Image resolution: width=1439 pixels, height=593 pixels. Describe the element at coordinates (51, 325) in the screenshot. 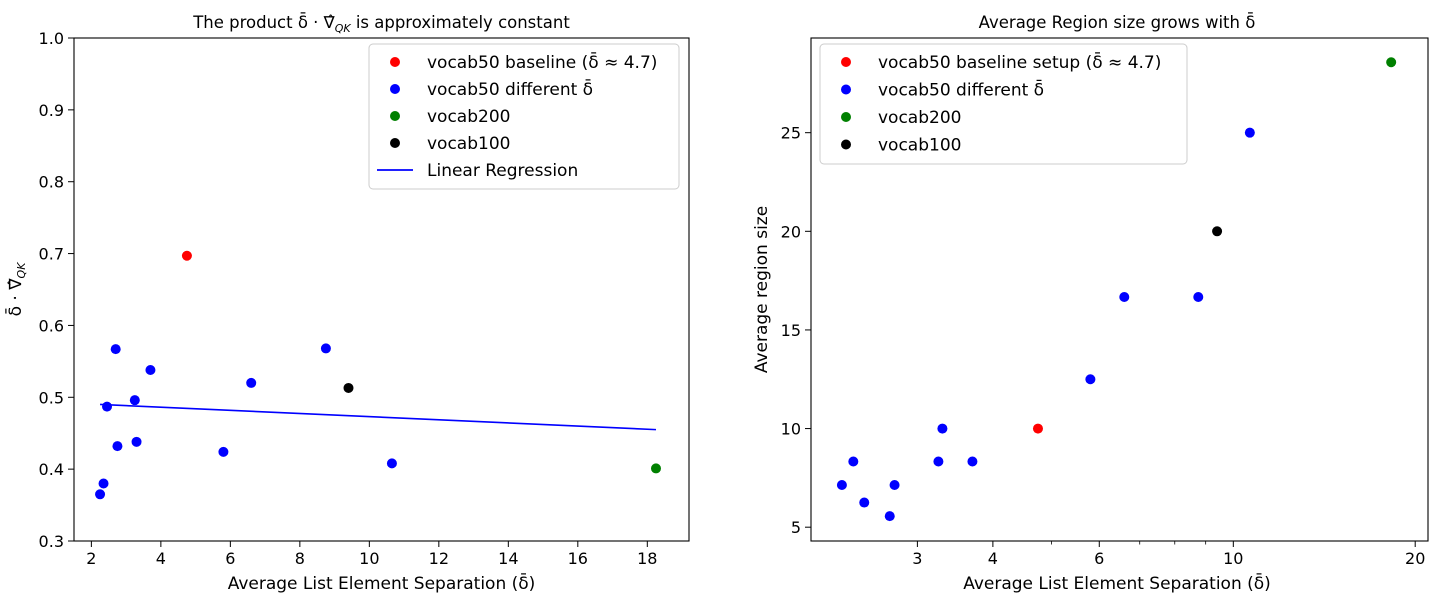

I see `y-tick-label: 0.6` at that location.